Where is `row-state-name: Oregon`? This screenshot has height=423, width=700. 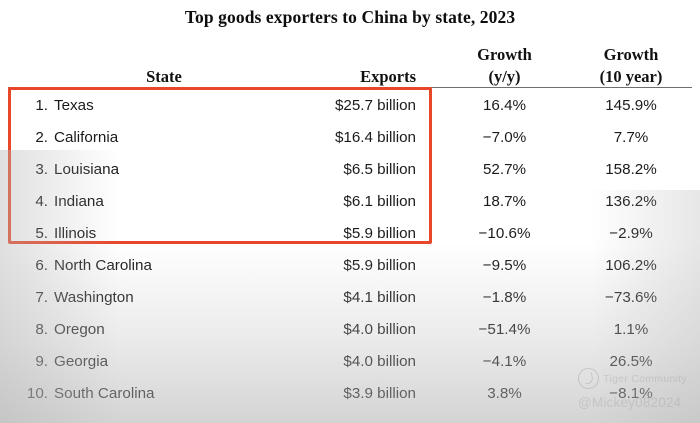
row-state-name: Oregon is located at coordinates (79, 329).